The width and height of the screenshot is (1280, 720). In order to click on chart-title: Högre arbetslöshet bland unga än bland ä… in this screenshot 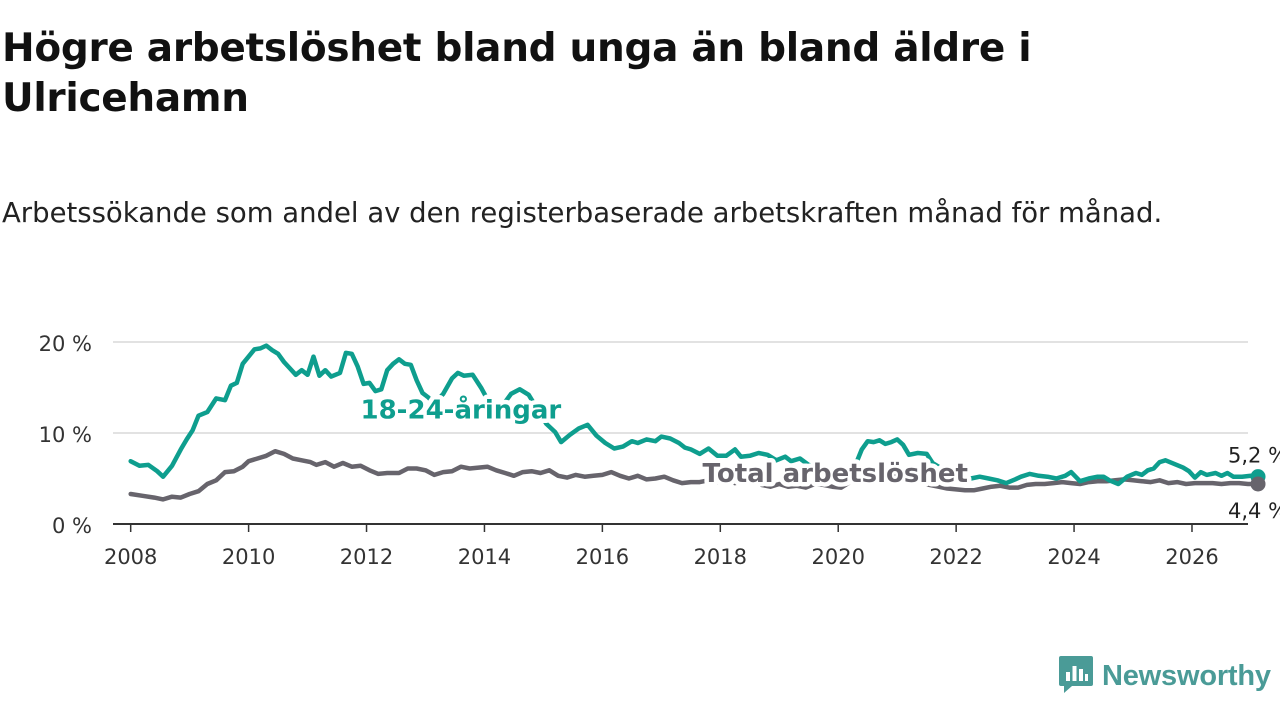, I will do `click(517, 73)`.